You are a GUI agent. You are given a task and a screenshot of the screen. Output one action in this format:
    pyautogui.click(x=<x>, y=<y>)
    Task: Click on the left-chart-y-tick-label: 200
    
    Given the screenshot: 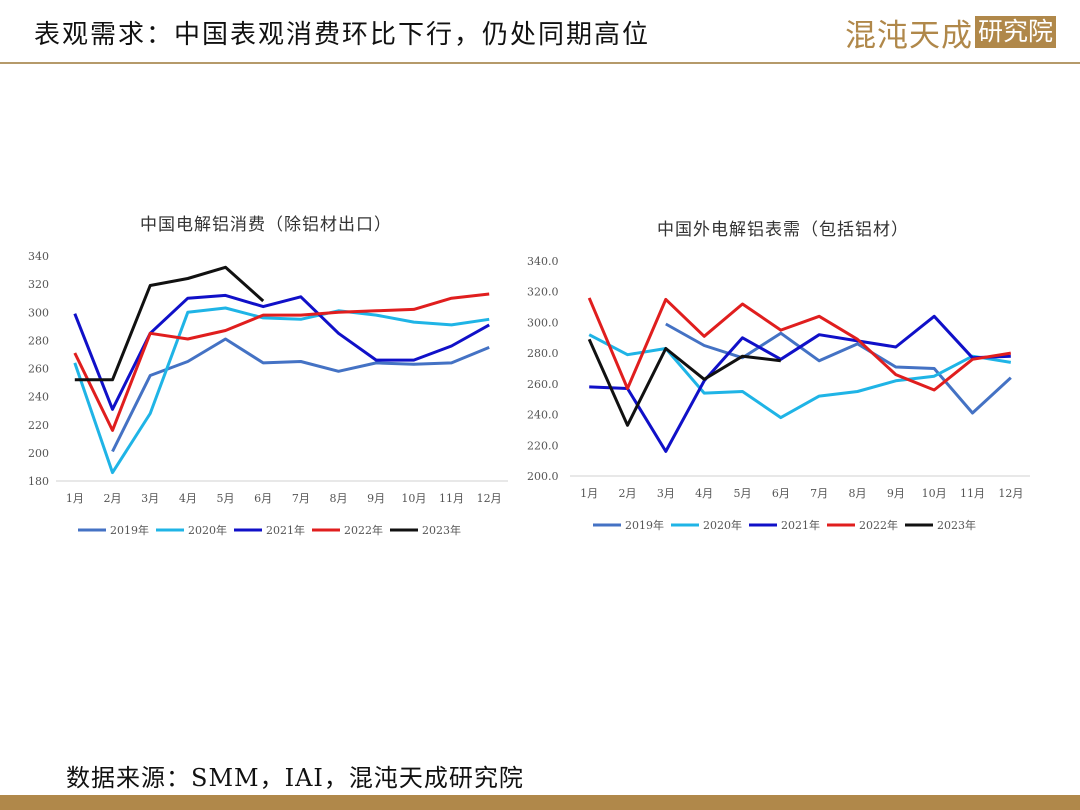 What is the action you would take?
    pyautogui.click(x=38, y=453)
    